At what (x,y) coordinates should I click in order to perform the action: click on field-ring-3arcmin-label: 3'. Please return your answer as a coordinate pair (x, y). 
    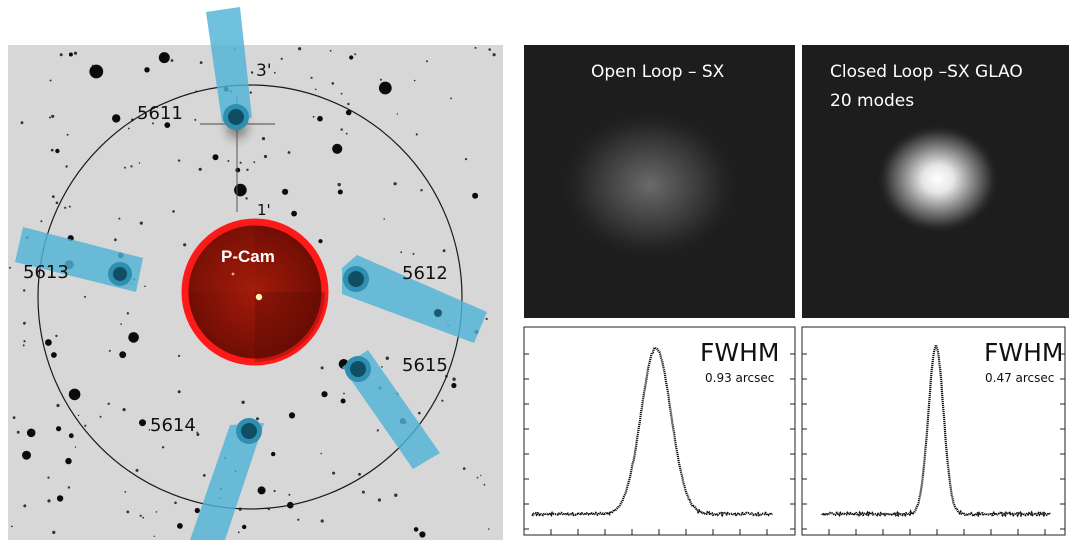
    Looking at the image, I should click on (264, 71).